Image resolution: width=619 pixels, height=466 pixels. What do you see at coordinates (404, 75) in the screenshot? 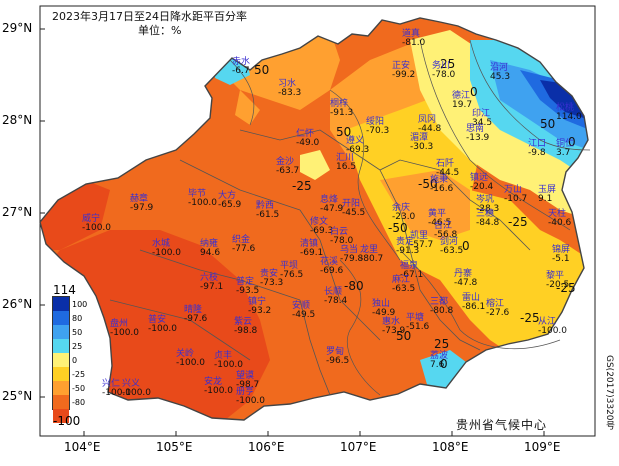
I see `station-value: -99.2` at bounding box center [404, 75].